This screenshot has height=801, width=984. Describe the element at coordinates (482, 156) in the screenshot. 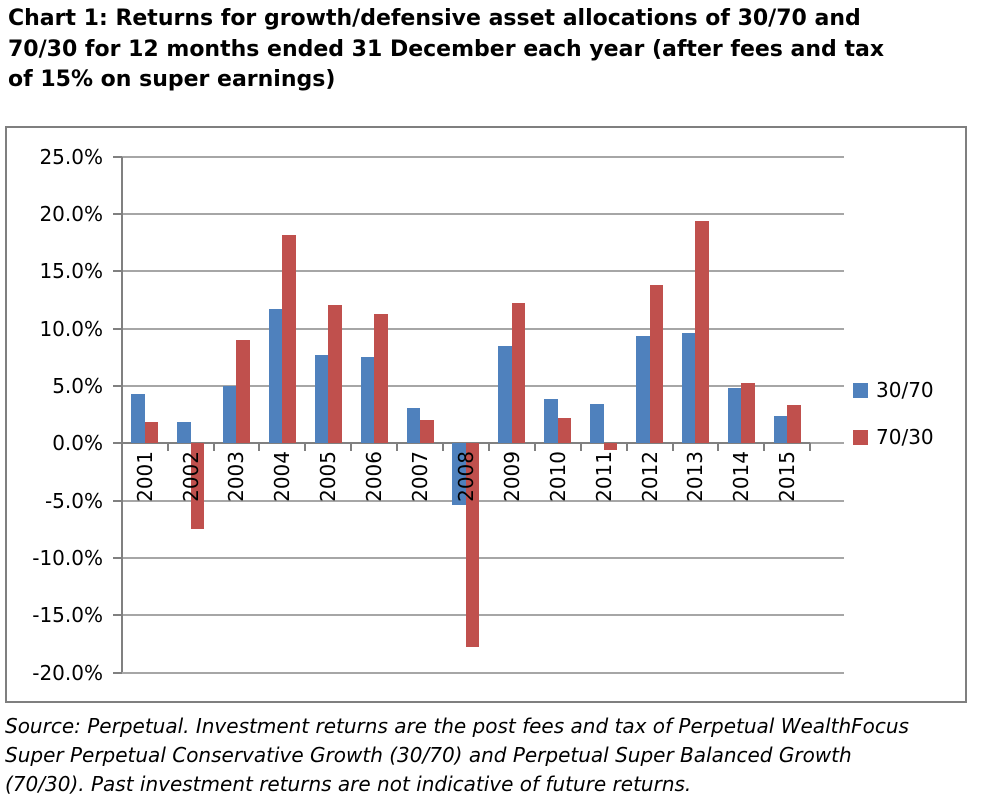

I see `gridline-25.0%` at that location.